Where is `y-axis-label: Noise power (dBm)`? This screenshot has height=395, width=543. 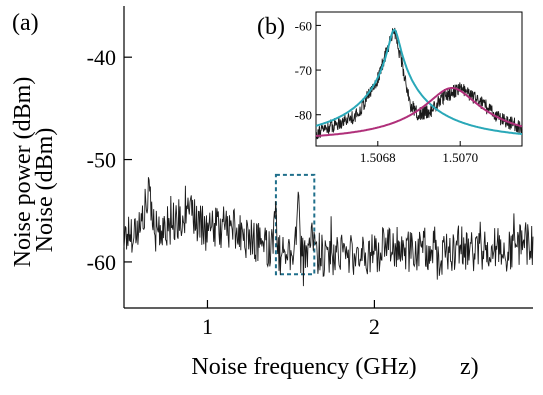
y-axis-label: Noise power (dBm) is located at coordinates (23, 172).